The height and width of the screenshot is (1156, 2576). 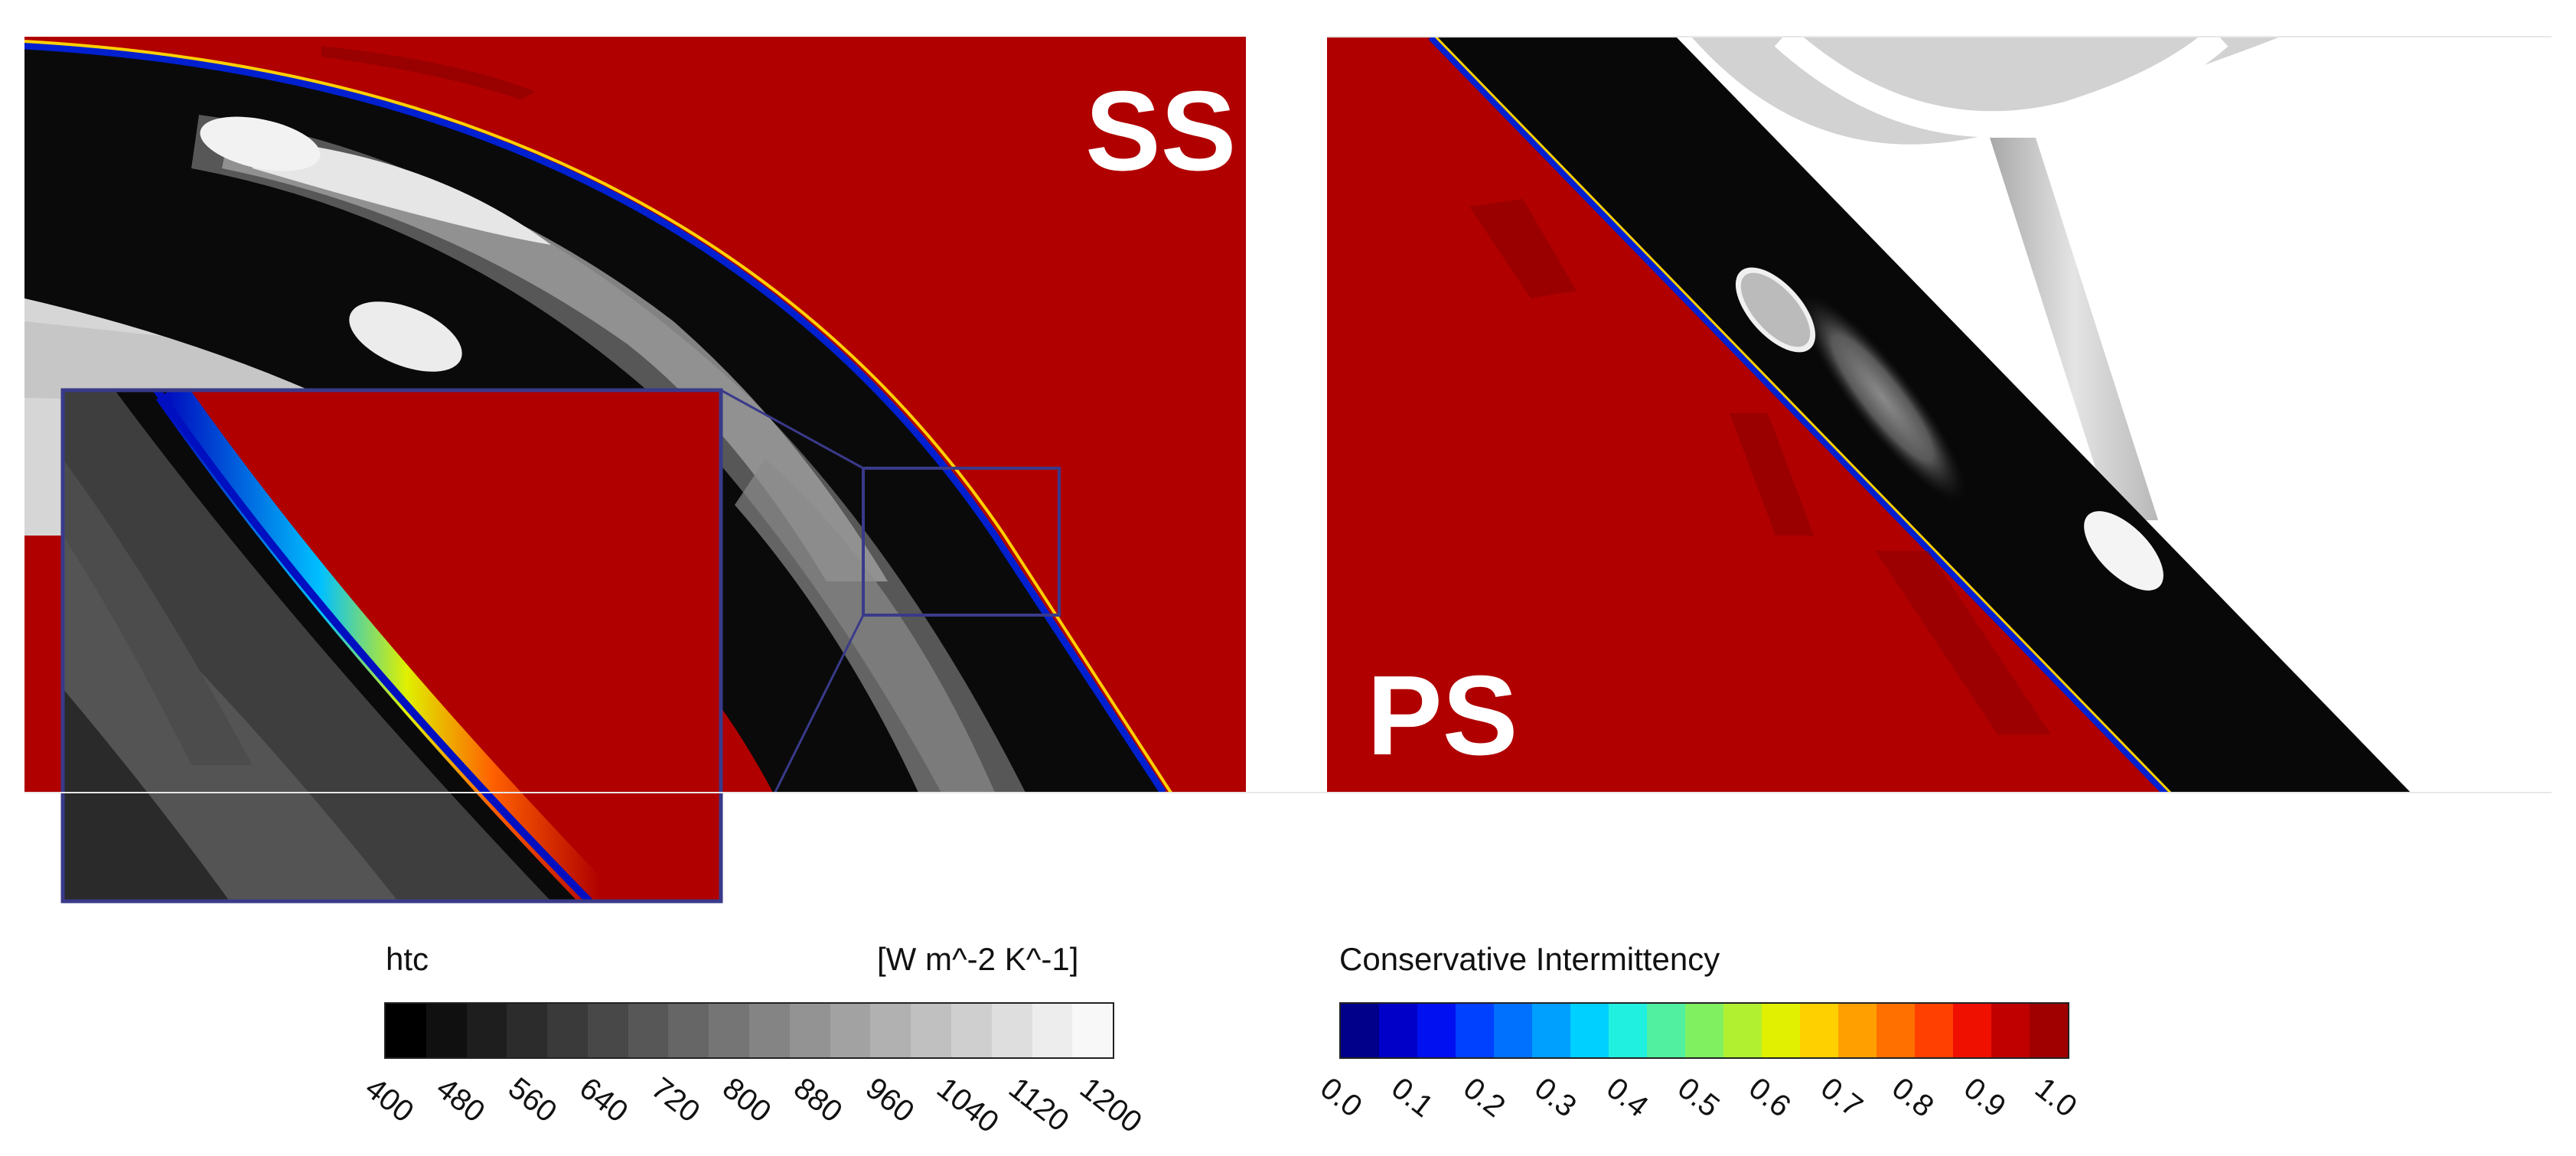 I want to click on ss-inset-rim, so click(x=385, y=646).